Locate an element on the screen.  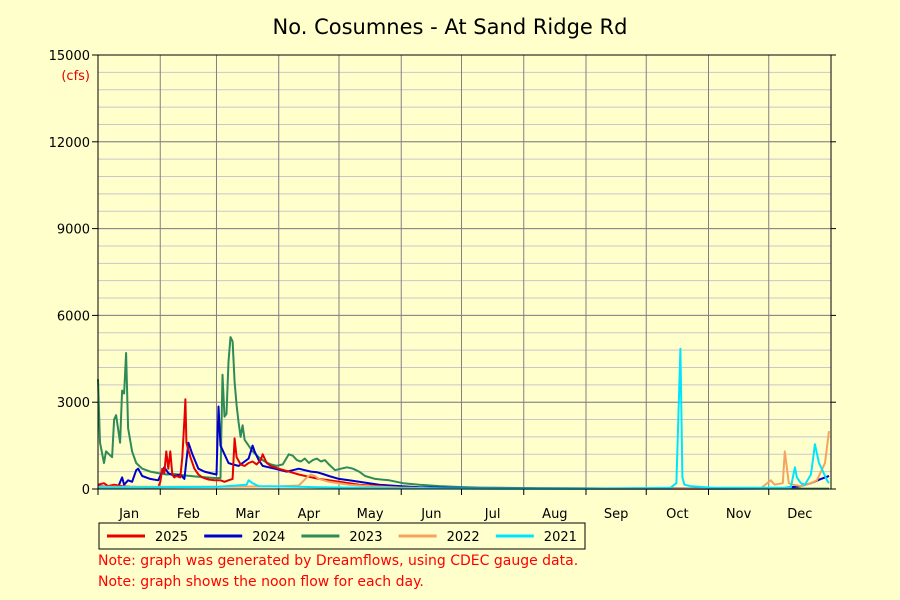
x-axis: Jan Feb Mar Apr May Jun Jul Aug Sep Oct Nov Dec is located at coordinates (454, 505).